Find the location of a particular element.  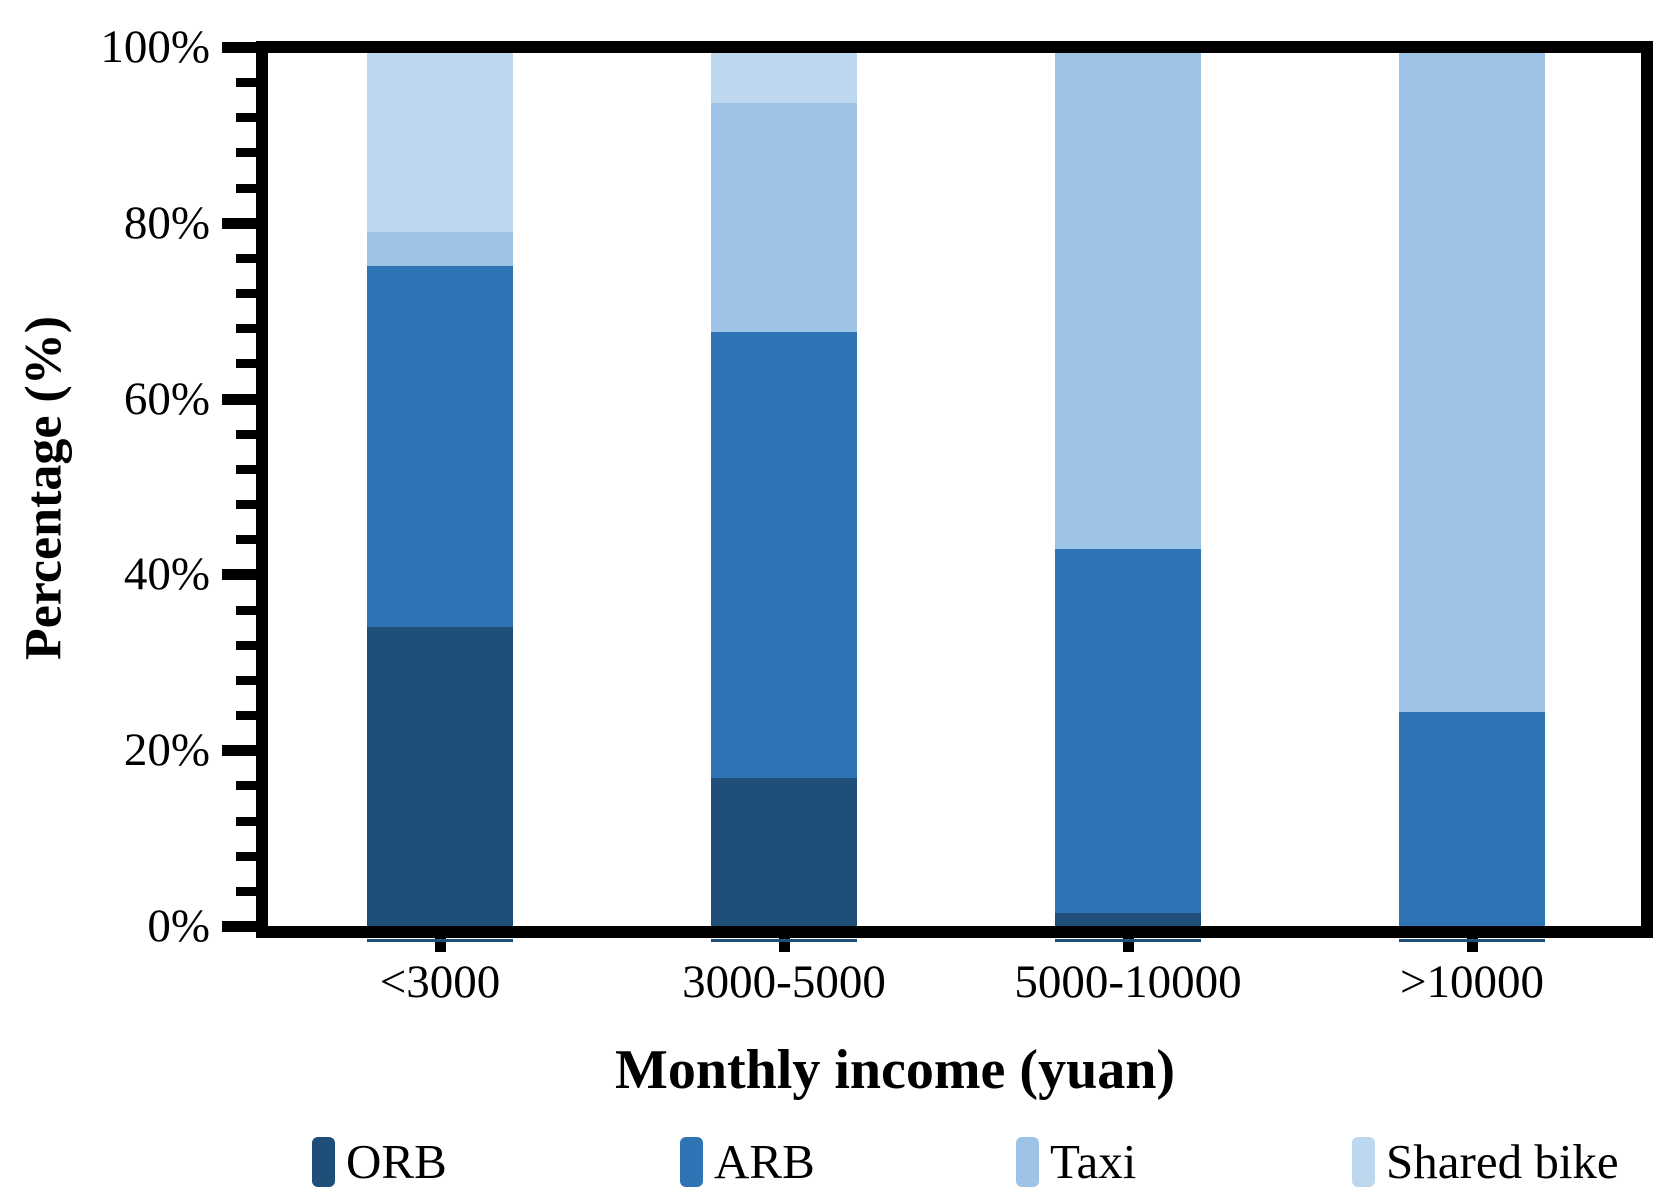

y-axis-tick-label: 60% is located at coordinates (166, 398).